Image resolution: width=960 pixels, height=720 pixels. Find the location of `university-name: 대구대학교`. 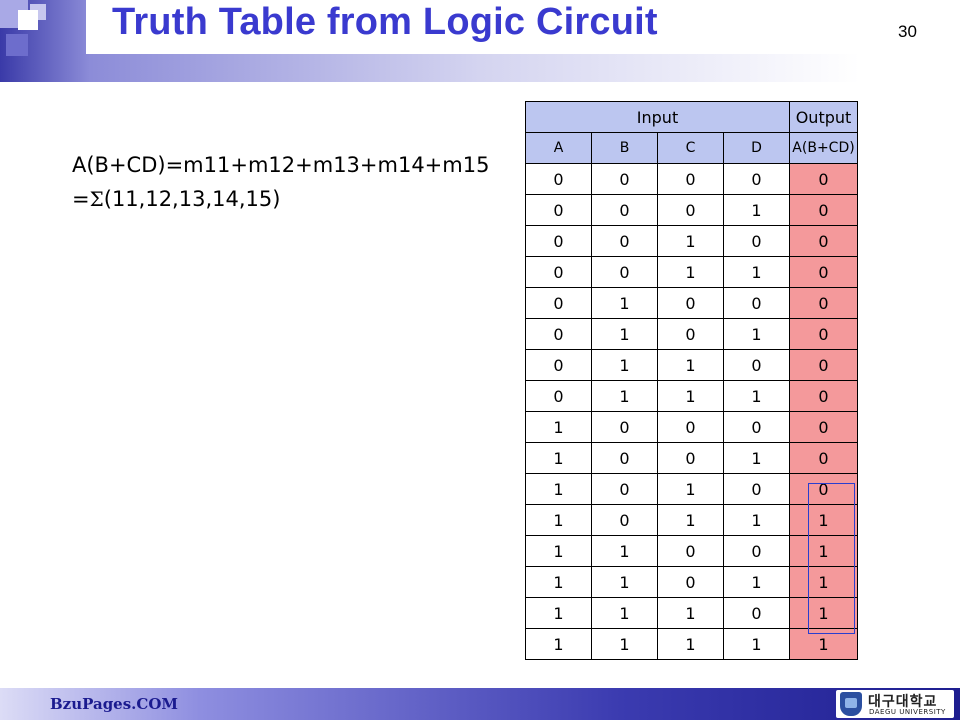

university-name: 대구대학교 is located at coordinates (903, 702).